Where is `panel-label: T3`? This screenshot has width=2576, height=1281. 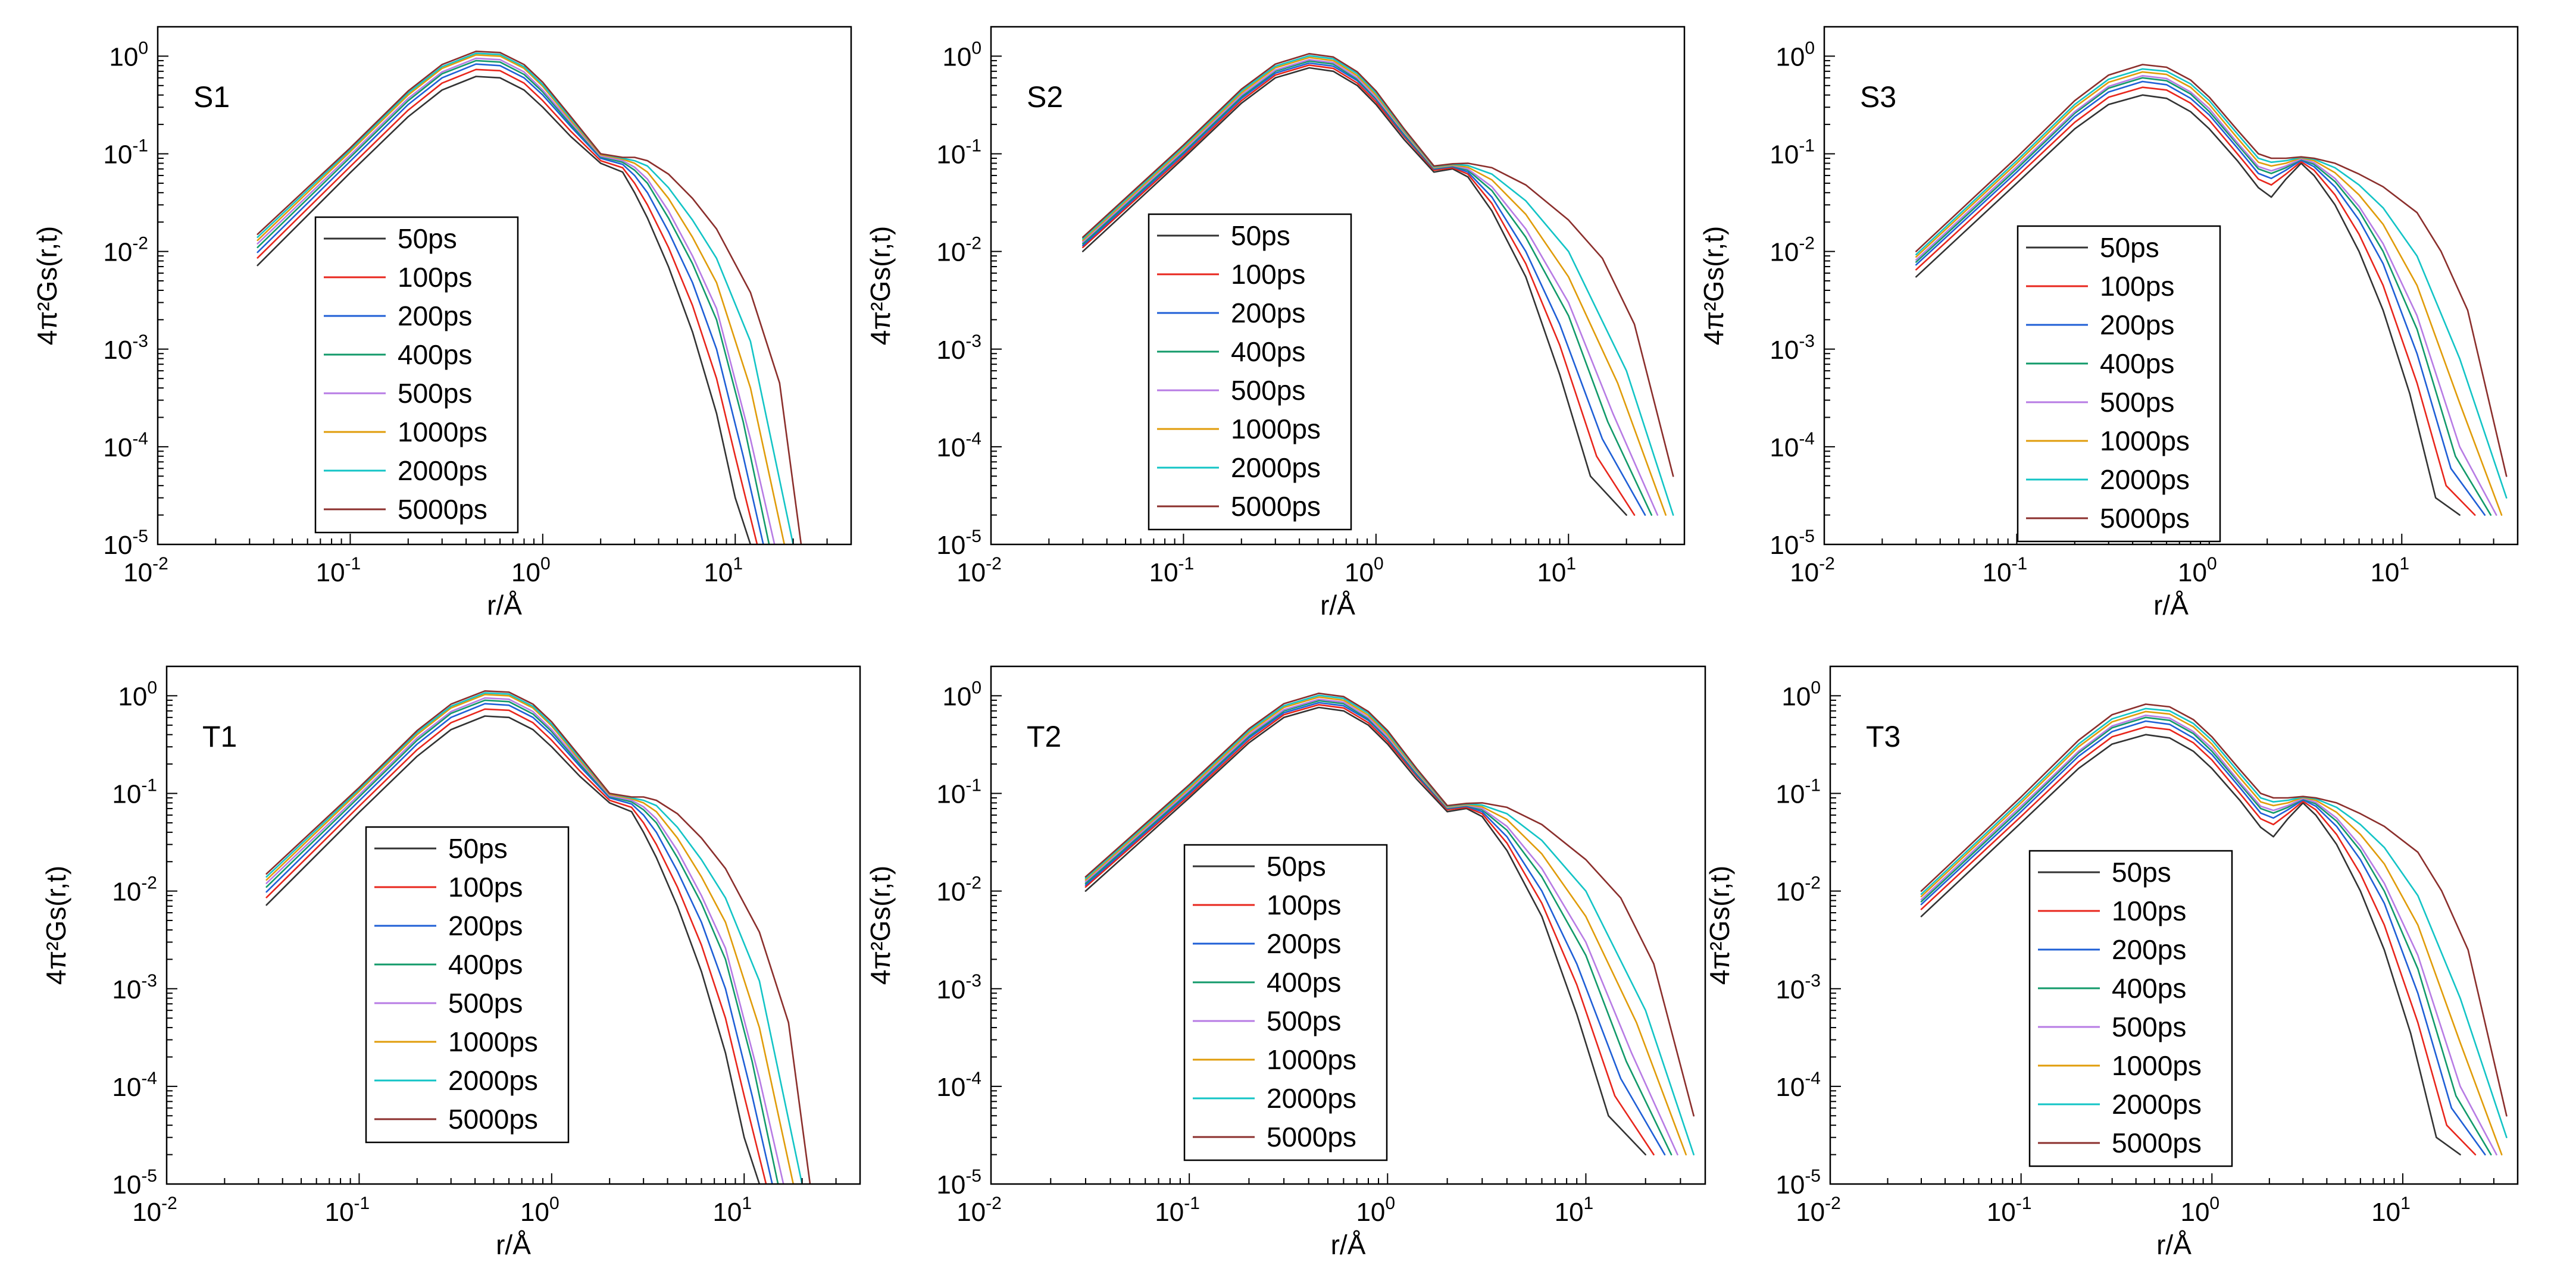 panel-label: T3 is located at coordinates (1883, 736).